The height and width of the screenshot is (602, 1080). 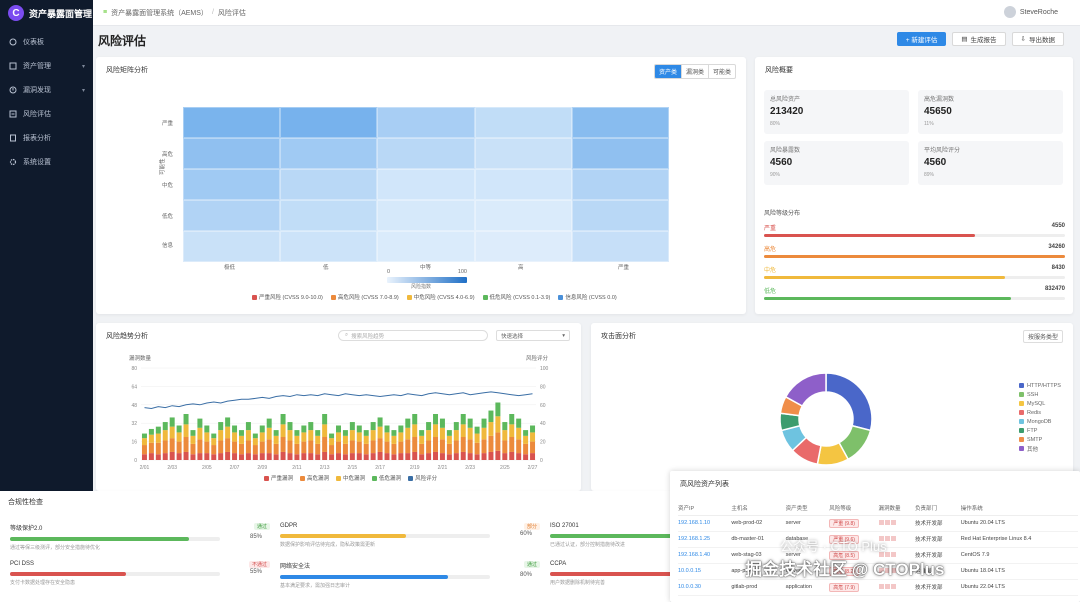 I want to click on compliance-item: 网络安全法 通过 80% 基本满足要求，需加强日志审计, so click(x=410, y=575).